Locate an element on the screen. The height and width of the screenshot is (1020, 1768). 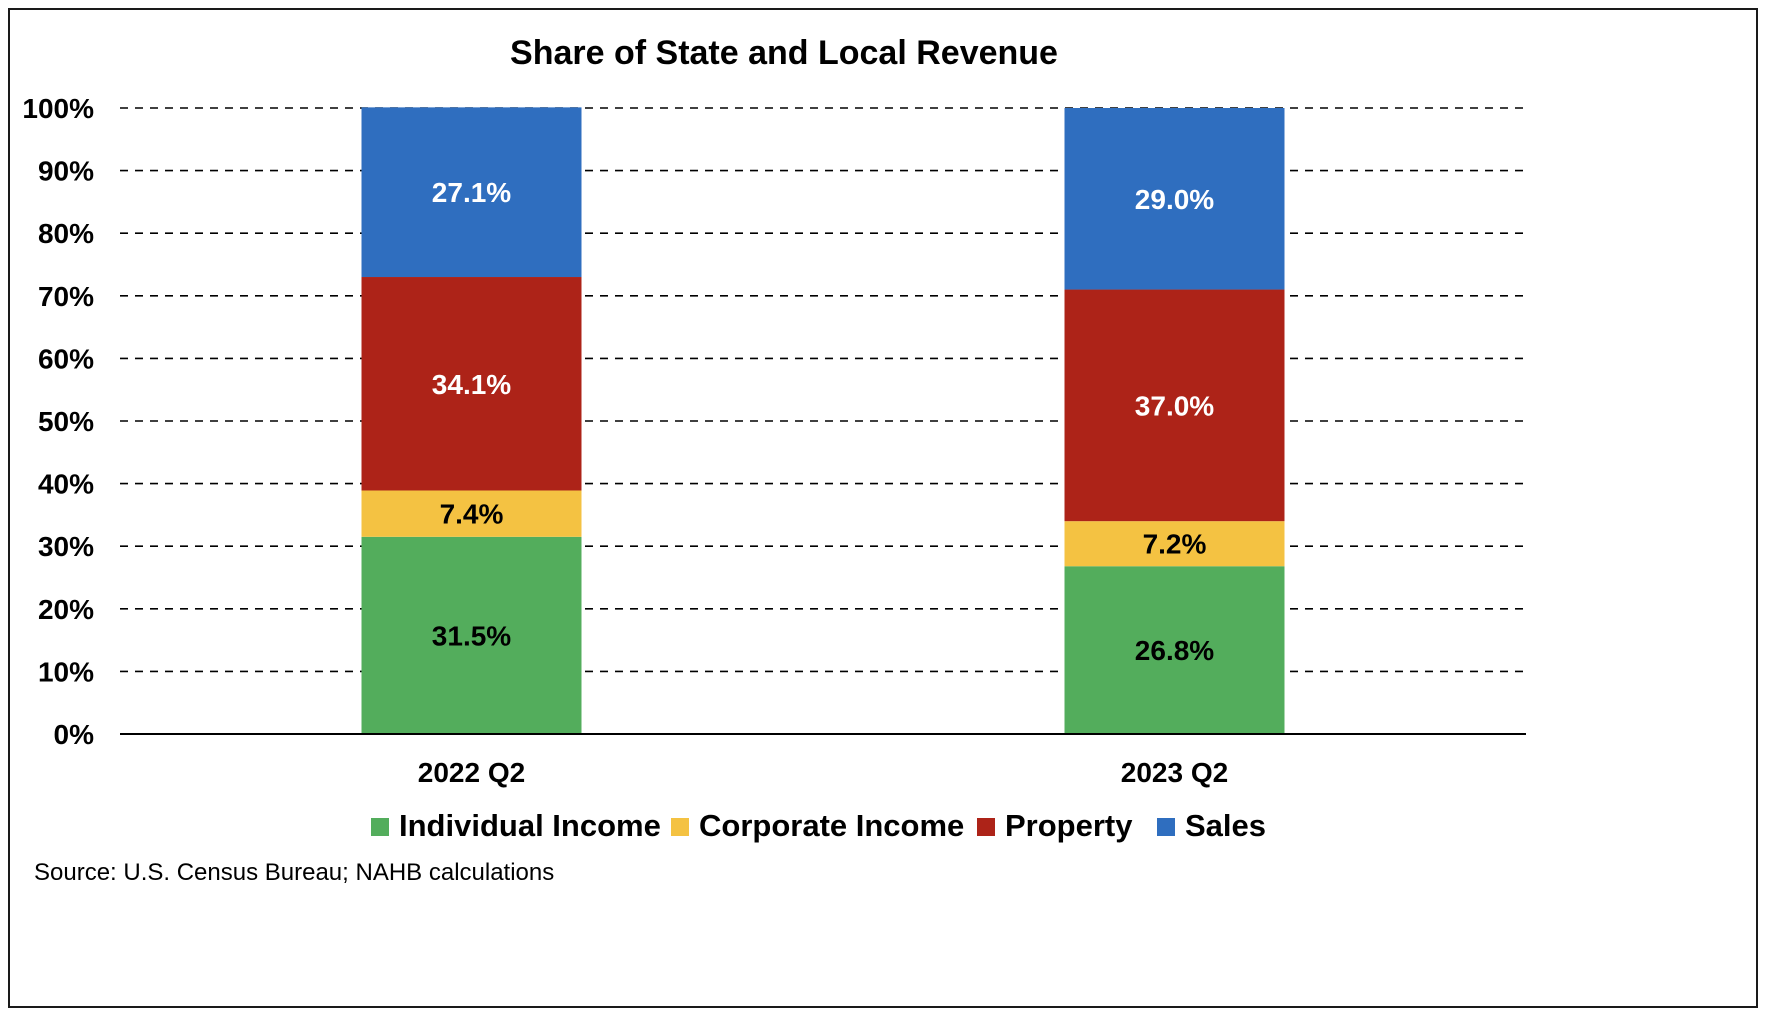
legend-label: Corporate Income is located at coordinates (831, 825).